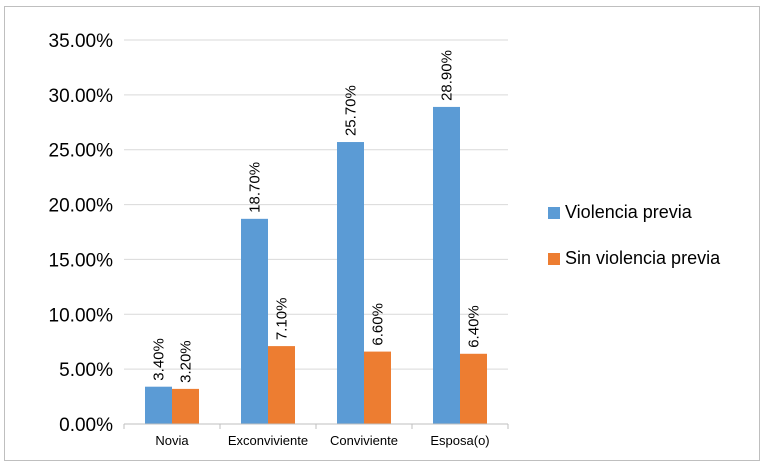  Describe the element at coordinates (629, 212) in the screenshot. I see `legend-label: Violencia previa` at that location.